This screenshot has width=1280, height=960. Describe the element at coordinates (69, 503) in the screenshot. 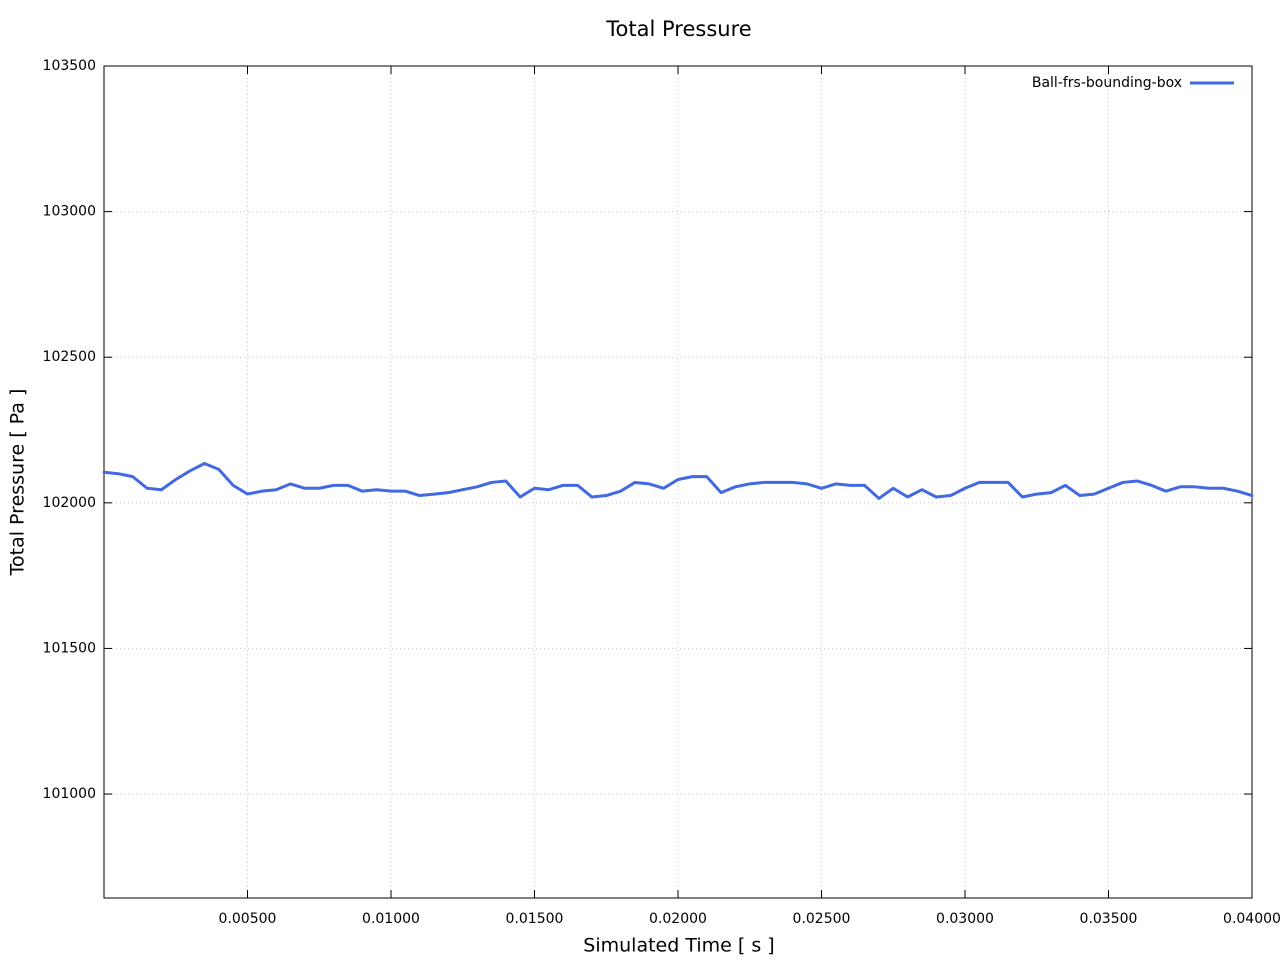

I see `y-tick-label: 102000` at that location.